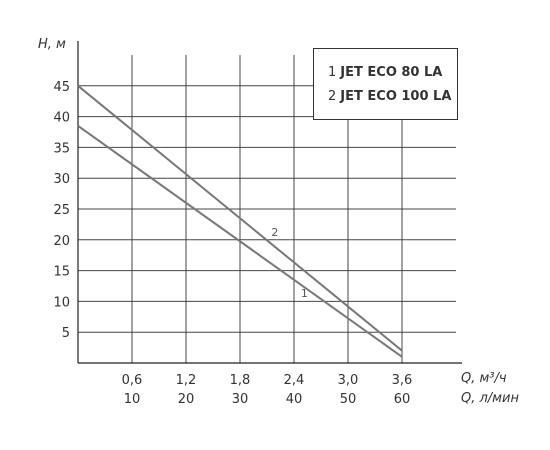  Describe the element at coordinates (240, 399) in the screenshot. I see `x-tick-label-secondary: 30` at that location.